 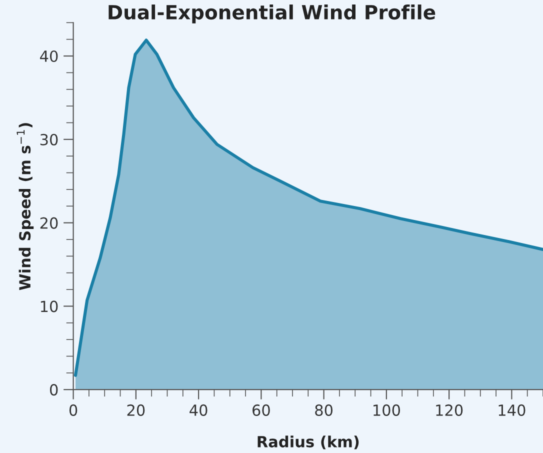 I want to click on chart-title: Dual-Exponential Wind Profile, so click(x=272, y=14).